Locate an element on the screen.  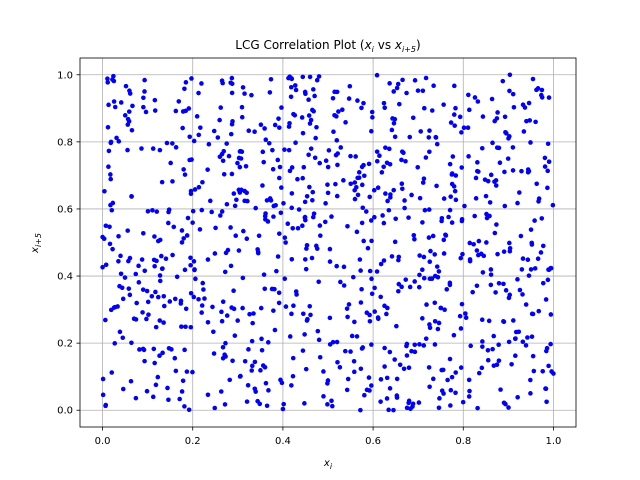
x-axis-label: xi is located at coordinates (328, 464).